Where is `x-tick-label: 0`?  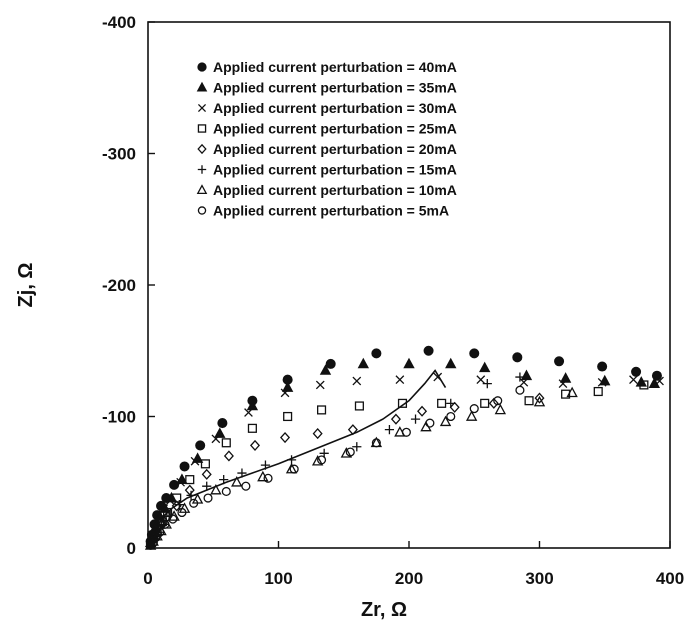 x-tick-label: 0 is located at coordinates (147, 578).